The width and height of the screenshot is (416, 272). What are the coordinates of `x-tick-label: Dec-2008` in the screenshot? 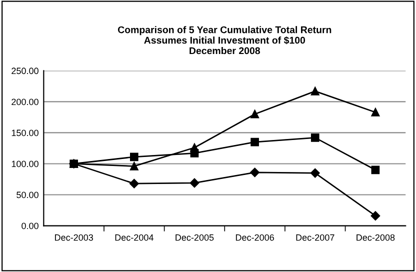 It's located at (375, 237).